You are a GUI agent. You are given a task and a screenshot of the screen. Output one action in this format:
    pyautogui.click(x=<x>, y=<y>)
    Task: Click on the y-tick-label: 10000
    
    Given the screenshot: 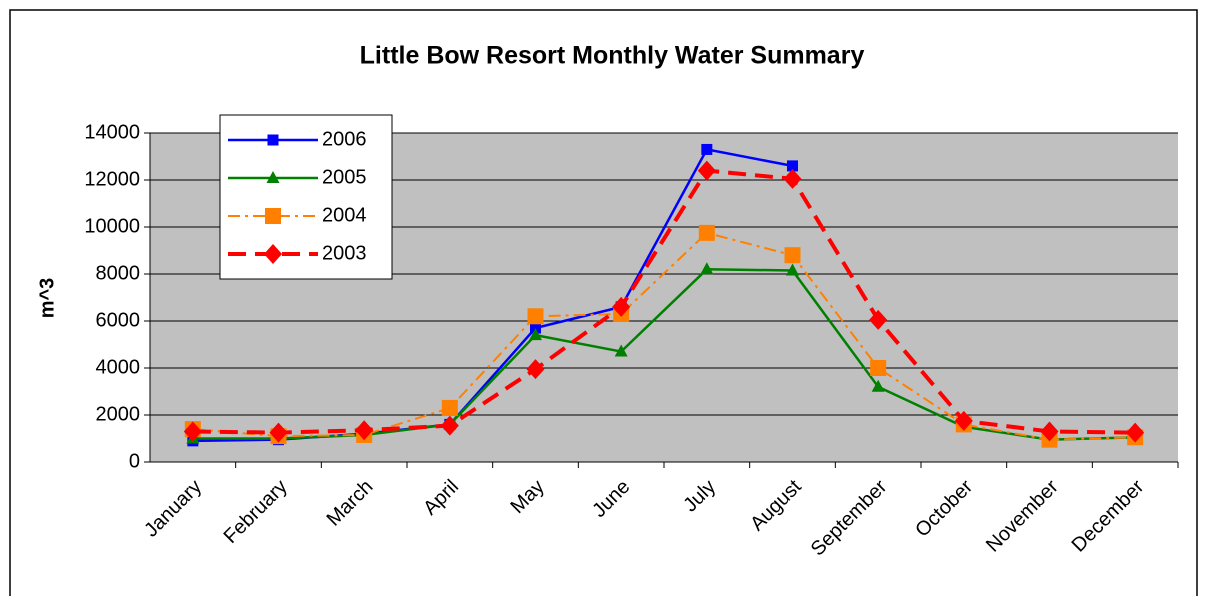 What is the action you would take?
    pyautogui.click(x=112, y=226)
    